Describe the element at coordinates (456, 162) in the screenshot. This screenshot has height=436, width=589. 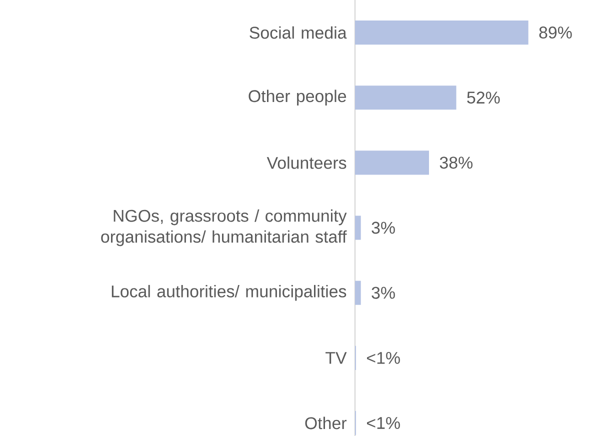
I see `data-label: 38%` at that location.